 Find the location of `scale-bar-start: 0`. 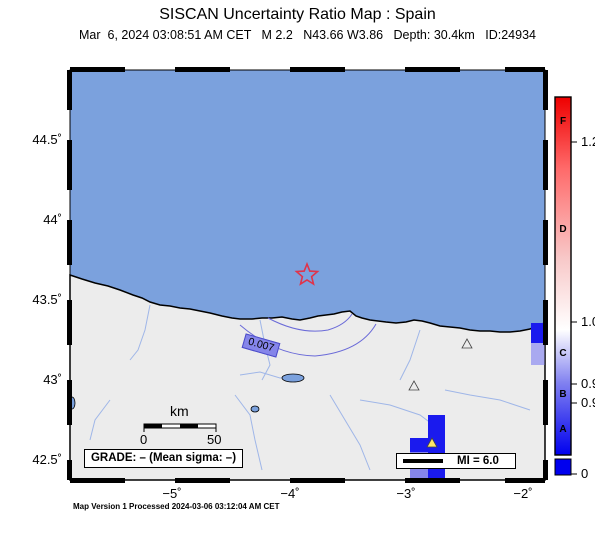

scale-bar-start: 0 is located at coordinates (144, 439).